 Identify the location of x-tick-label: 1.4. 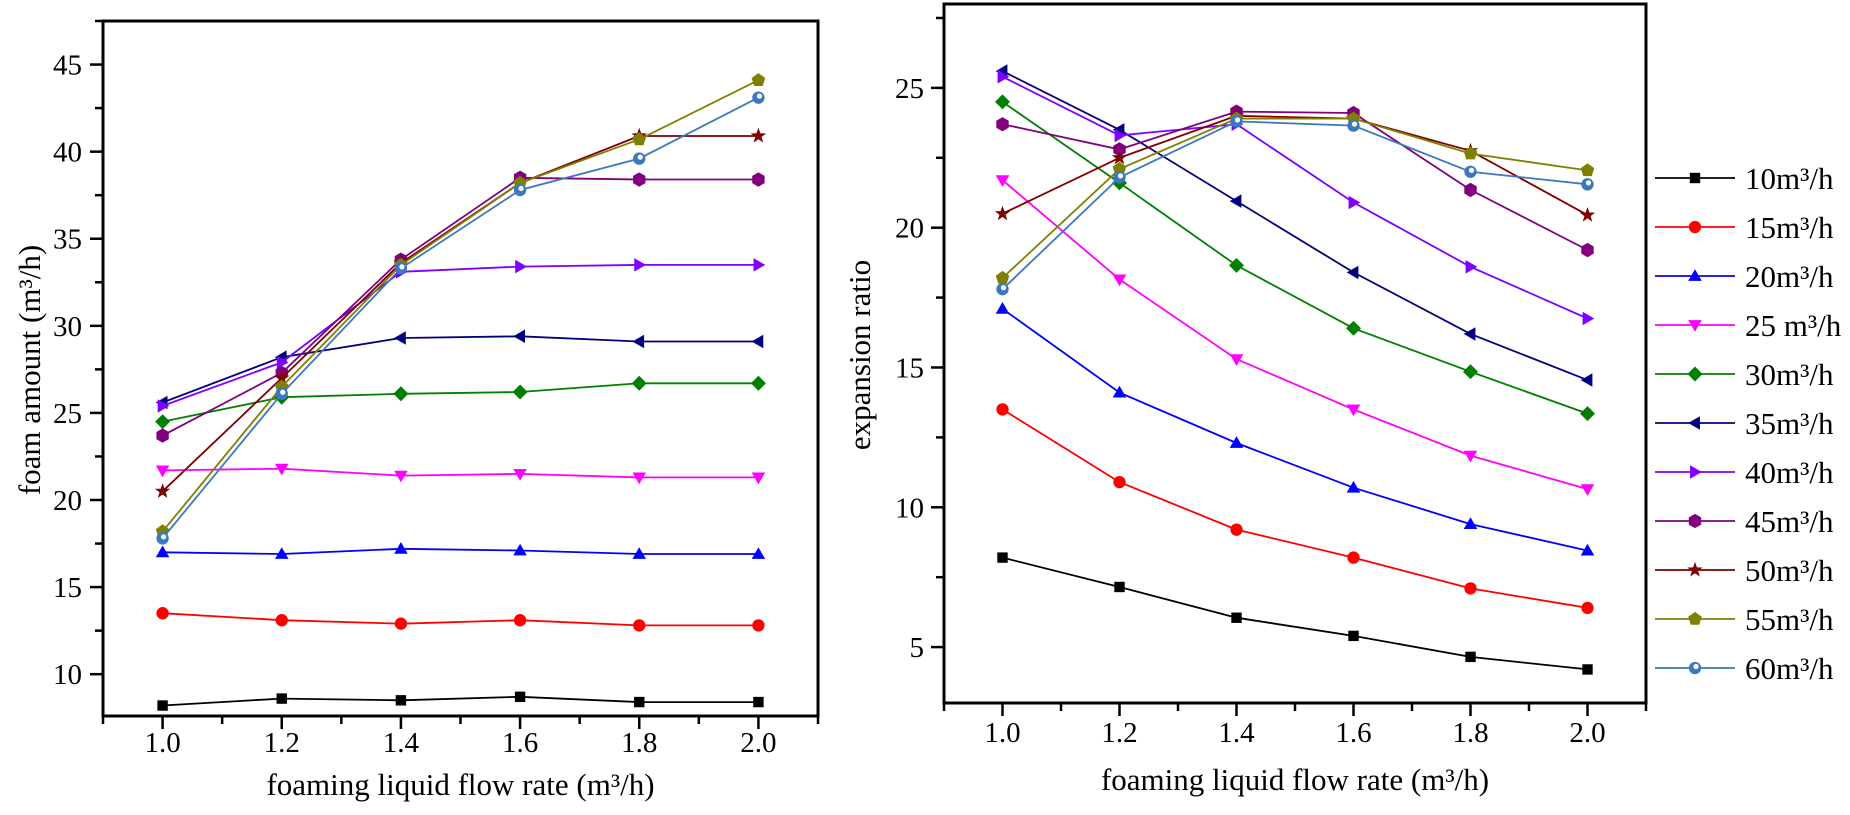
(401, 743).